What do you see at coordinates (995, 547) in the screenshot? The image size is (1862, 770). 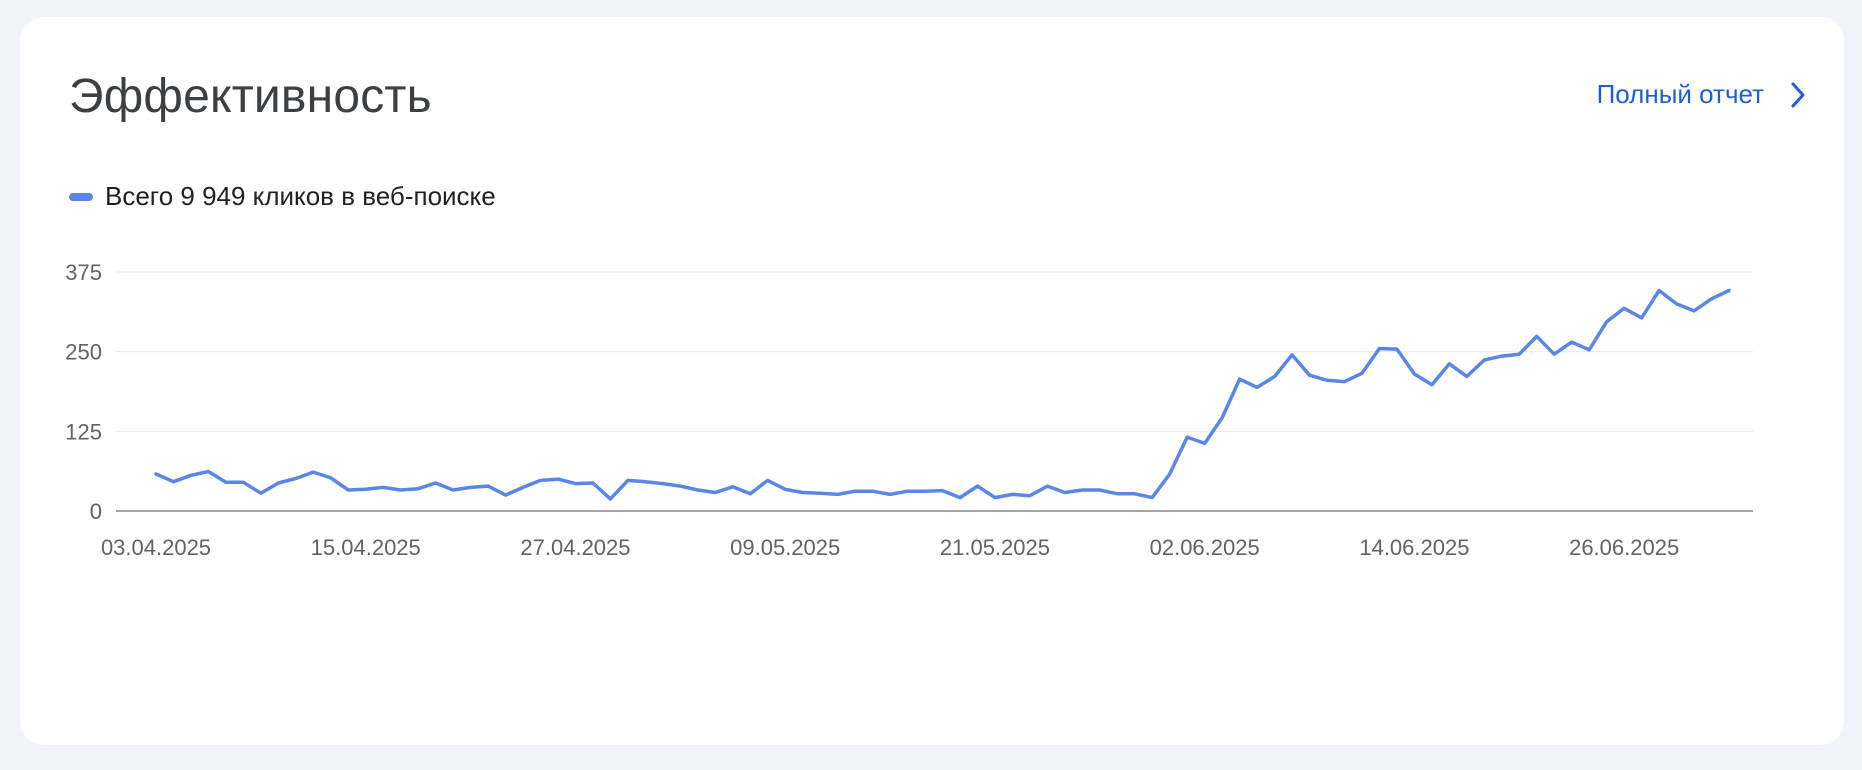 I see `x-tick-label: 21.05.2025` at bounding box center [995, 547].